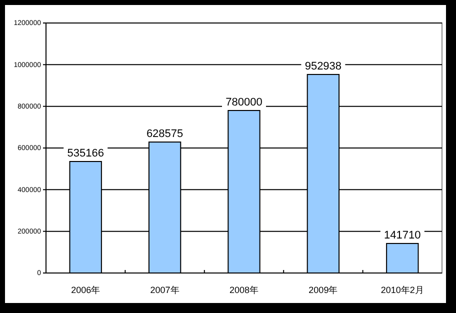 This screenshot has height=313, width=456. Describe the element at coordinates (323, 66) in the screenshot. I see `data-label: 952938` at that location.